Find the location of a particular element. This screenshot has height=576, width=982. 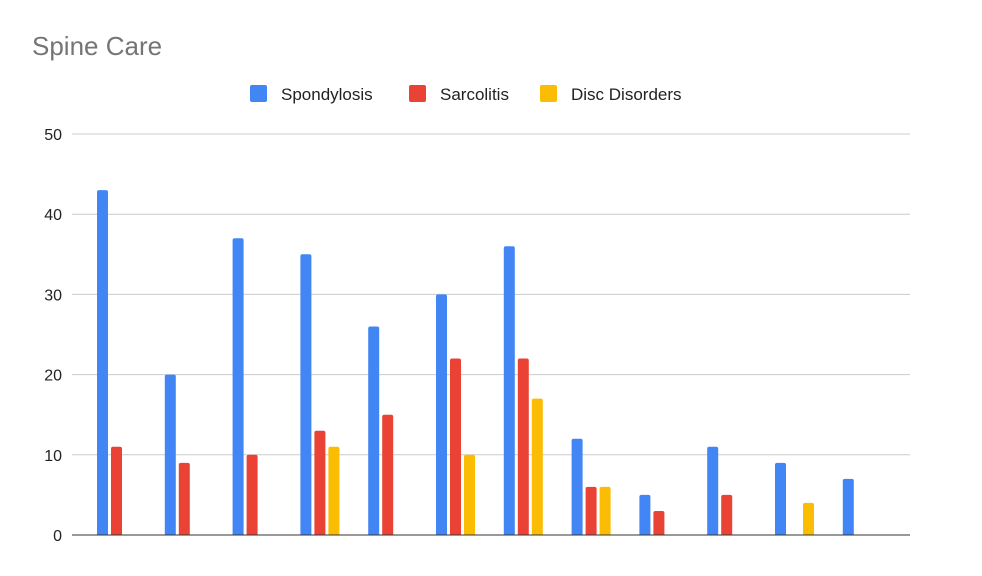

legend-item: Disc Disorders is located at coordinates (611, 94).